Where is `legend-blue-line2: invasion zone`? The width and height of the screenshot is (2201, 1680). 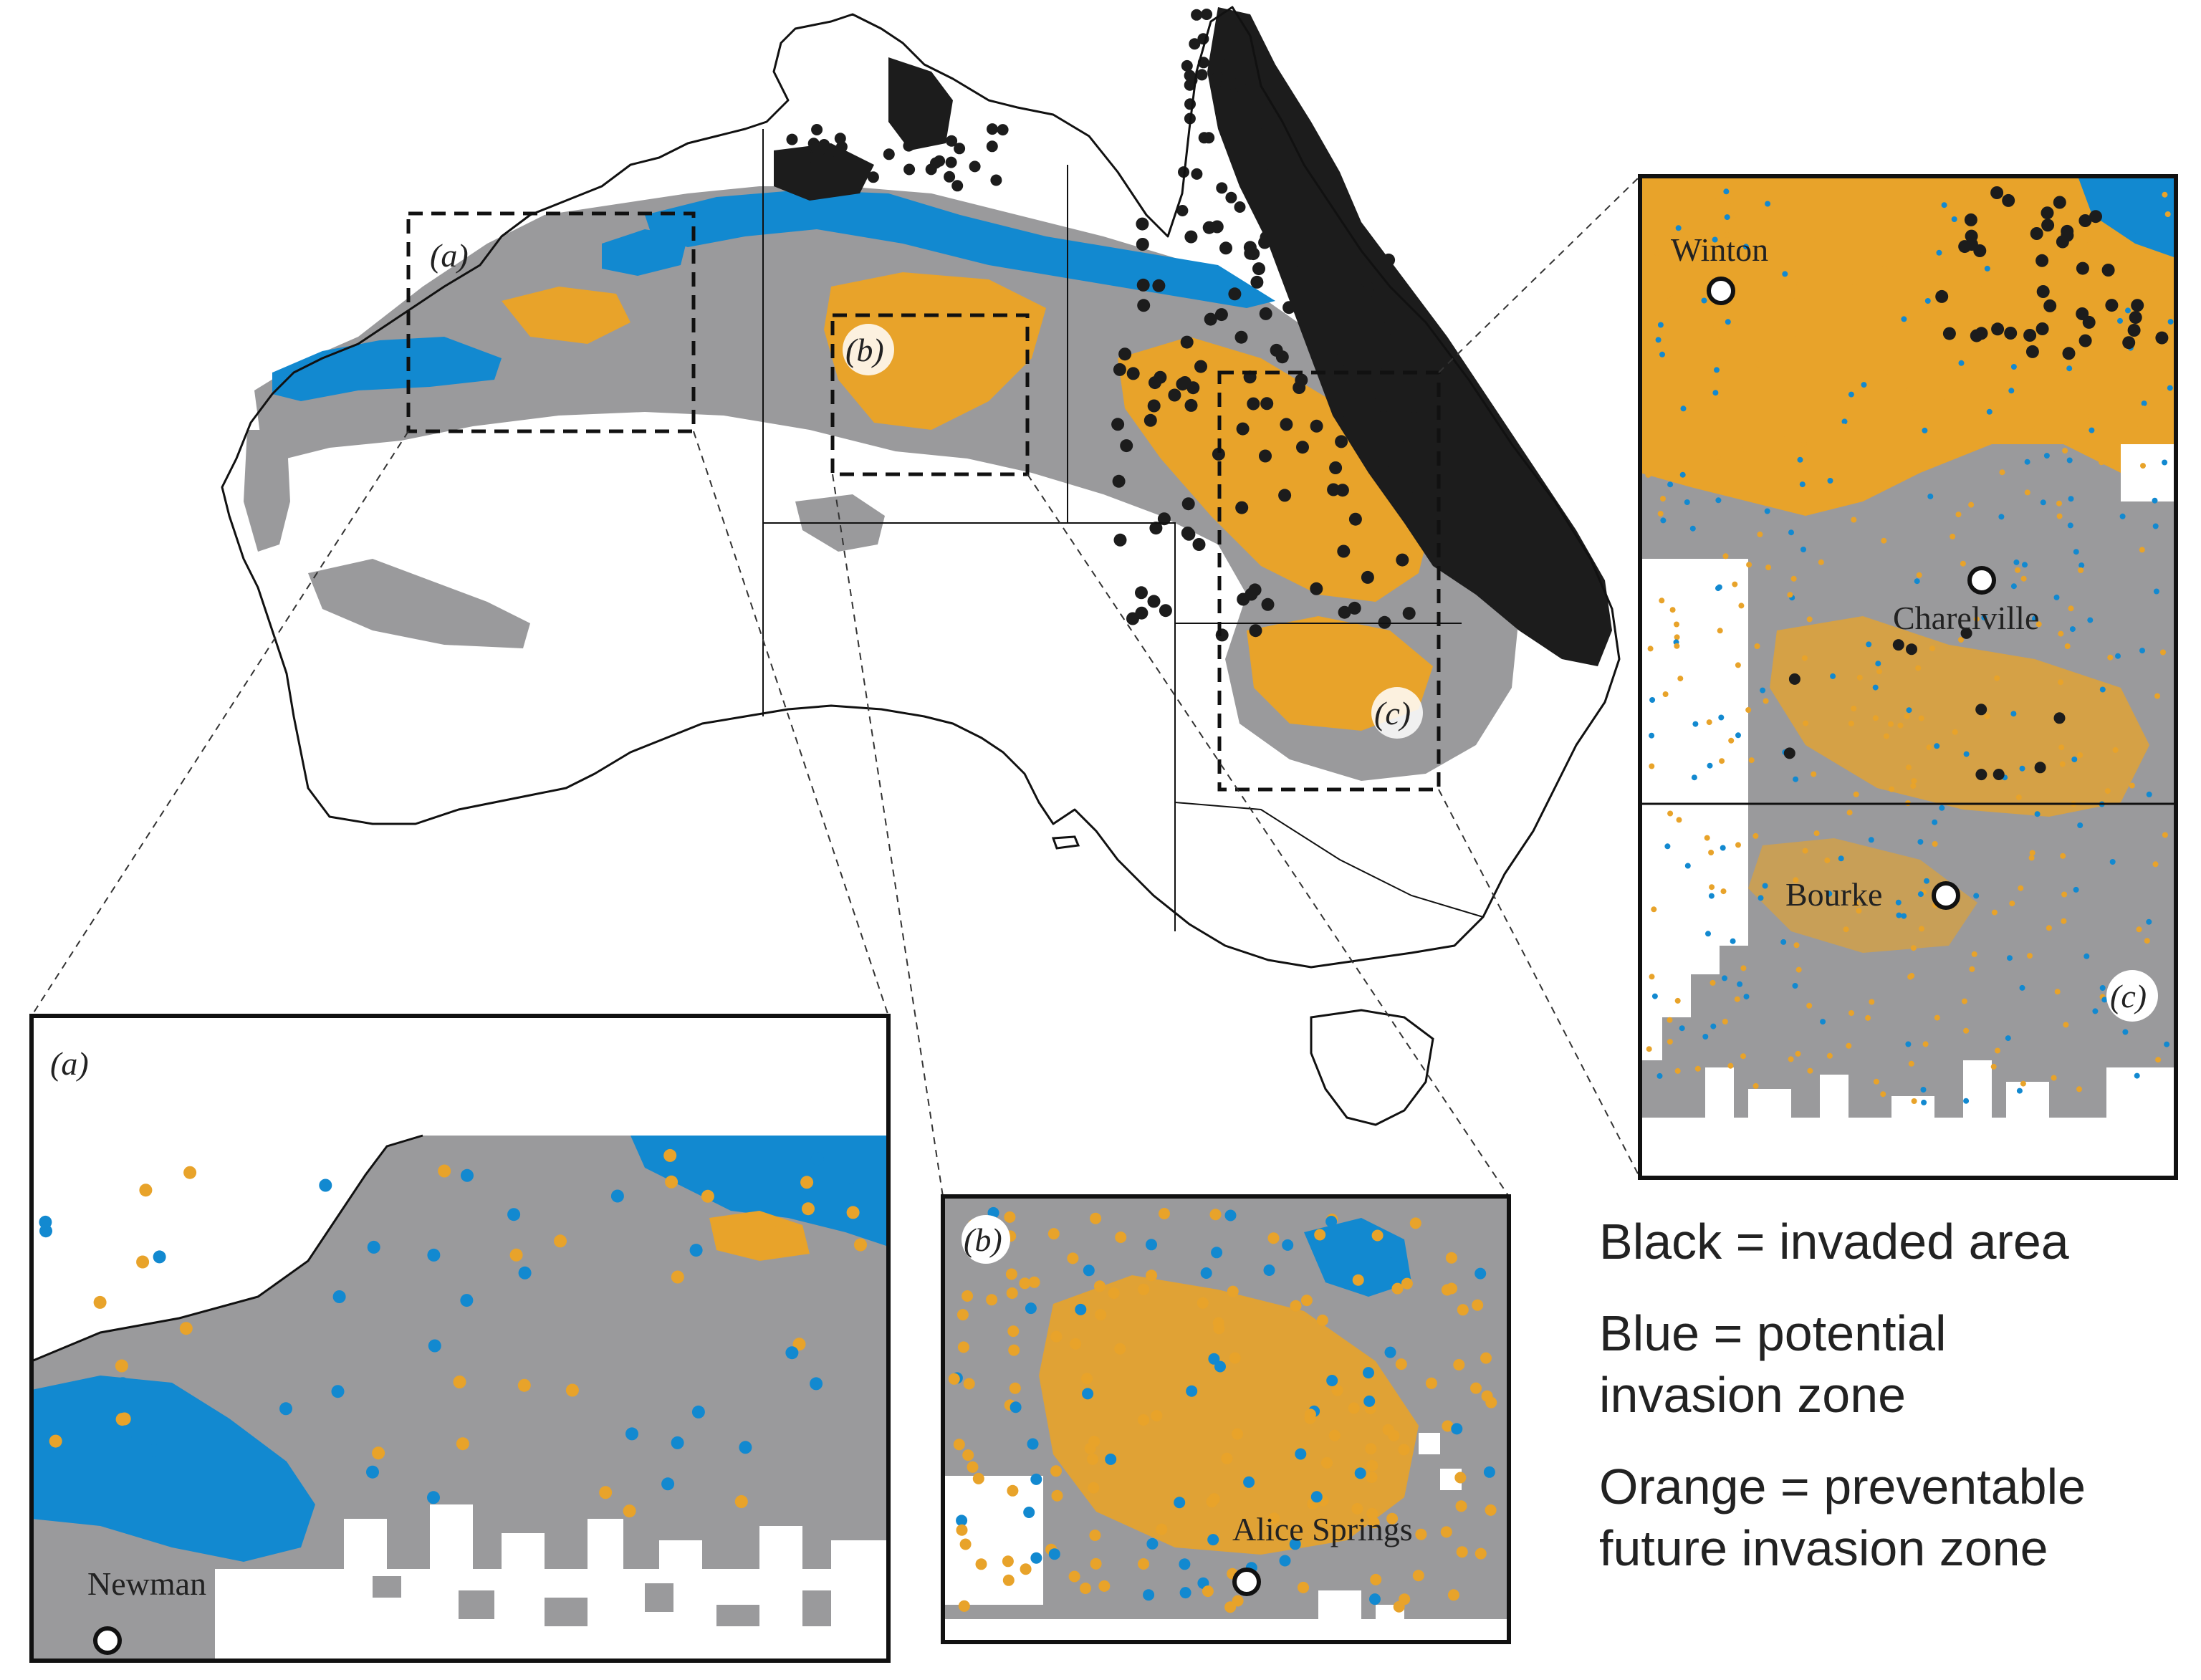 legend-blue-line2: invasion zone is located at coordinates (1753, 1395).